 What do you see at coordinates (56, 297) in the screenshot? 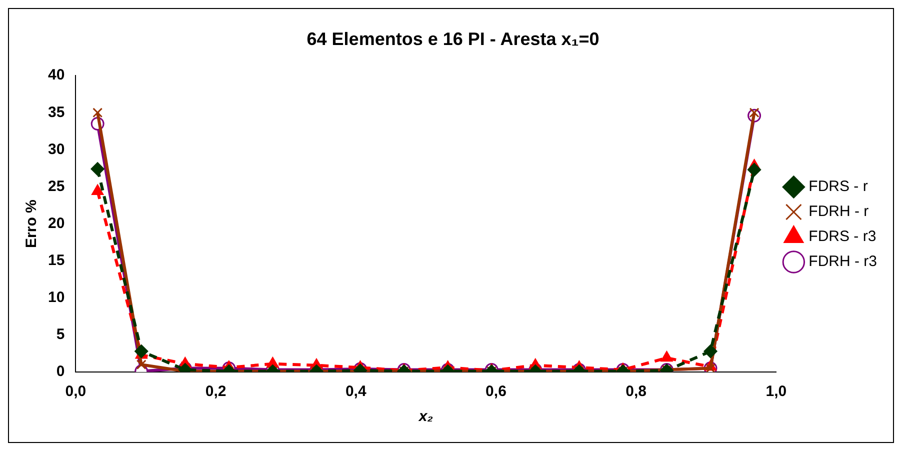
I see `y-tick-label: 10` at bounding box center [56, 297].